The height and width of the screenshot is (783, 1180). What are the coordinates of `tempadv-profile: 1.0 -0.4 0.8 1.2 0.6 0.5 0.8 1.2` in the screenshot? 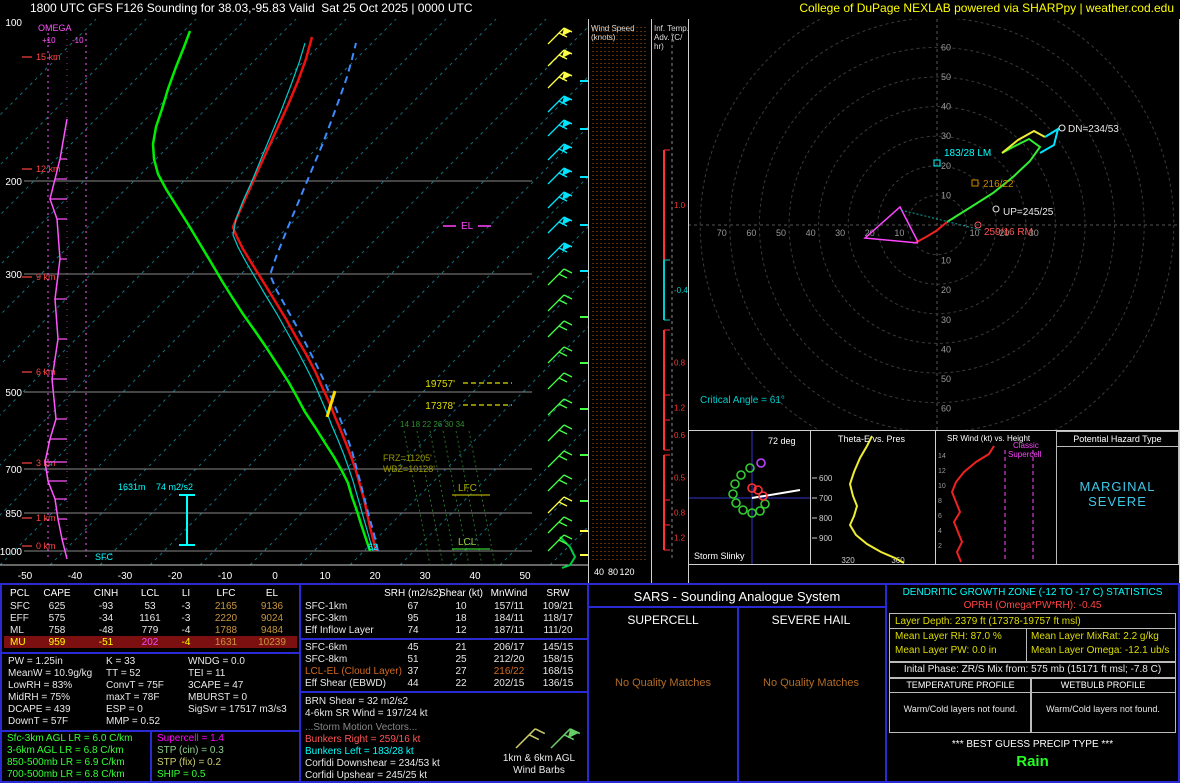 It's located at (675, 294).